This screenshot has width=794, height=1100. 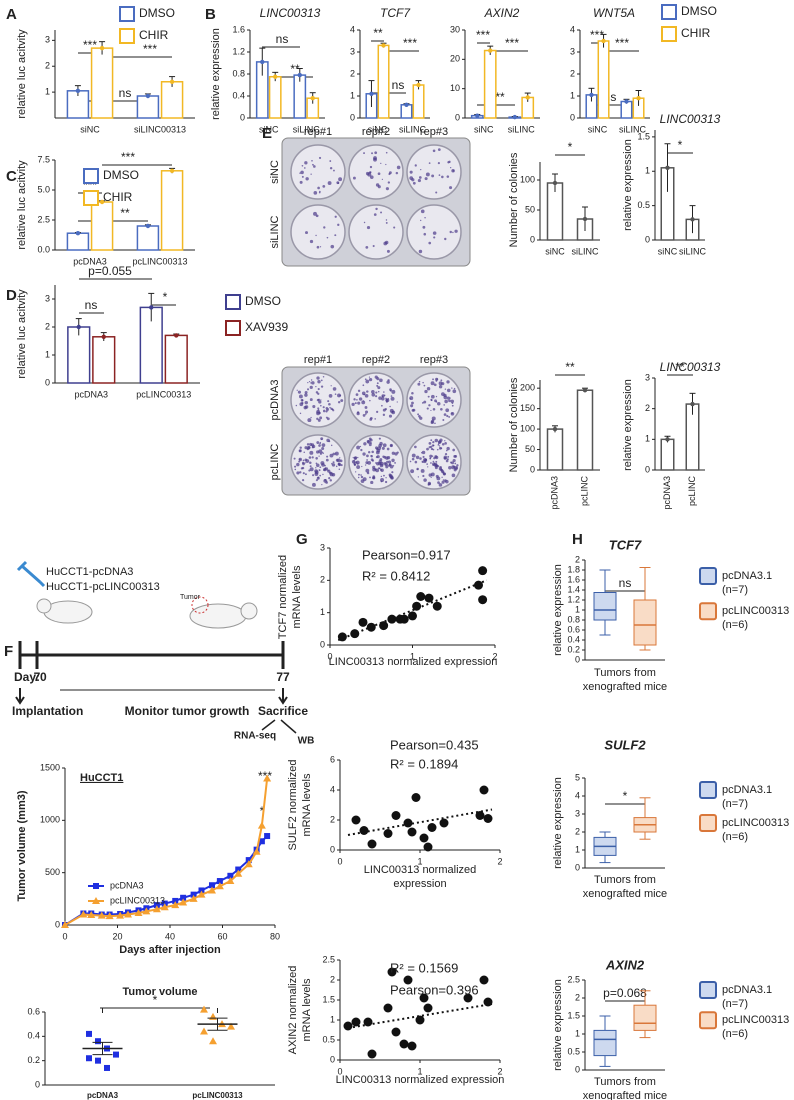 I want to click on chart-title: LINC00313, so click(x=290, y=13).